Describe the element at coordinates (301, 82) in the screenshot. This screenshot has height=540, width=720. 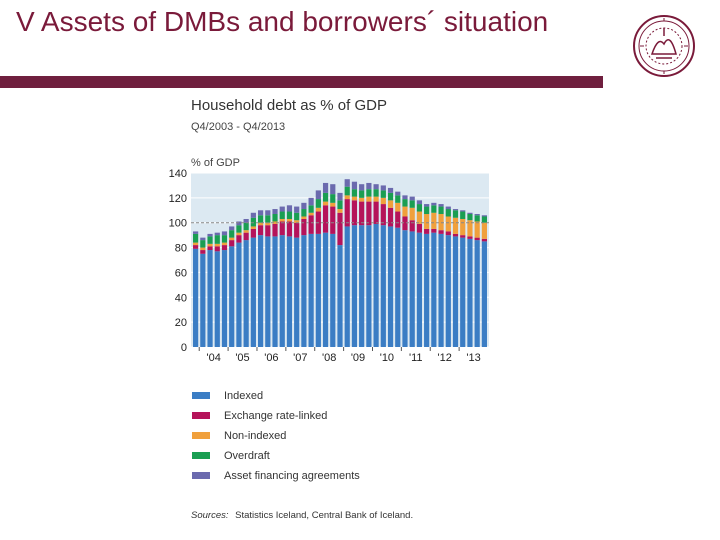
I see `title-rule` at that location.